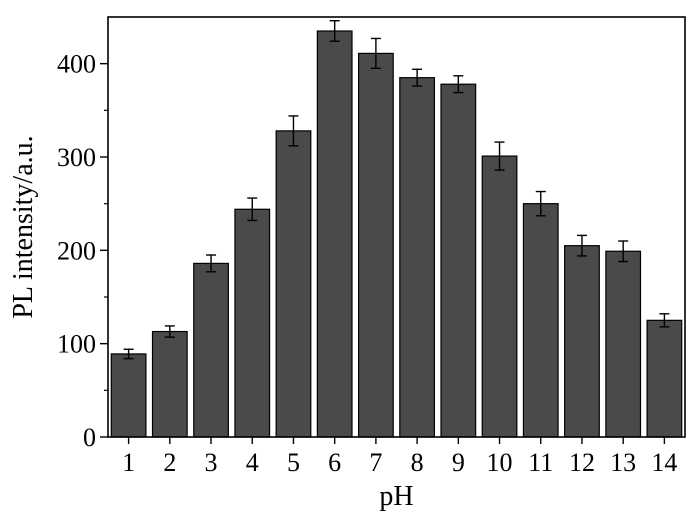  I want to click on x-tick-label: 4, so click(252, 462).